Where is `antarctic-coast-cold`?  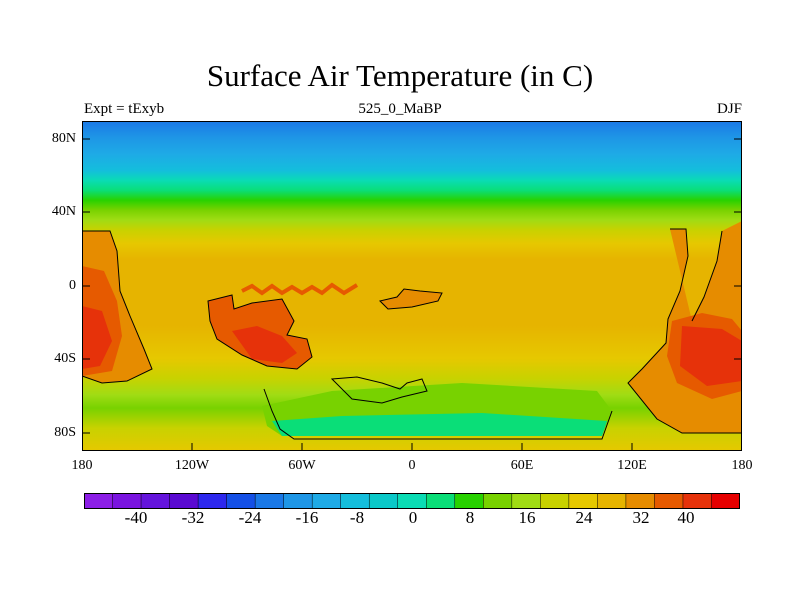 antarctic-coast-cold is located at coordinates (439, 424).